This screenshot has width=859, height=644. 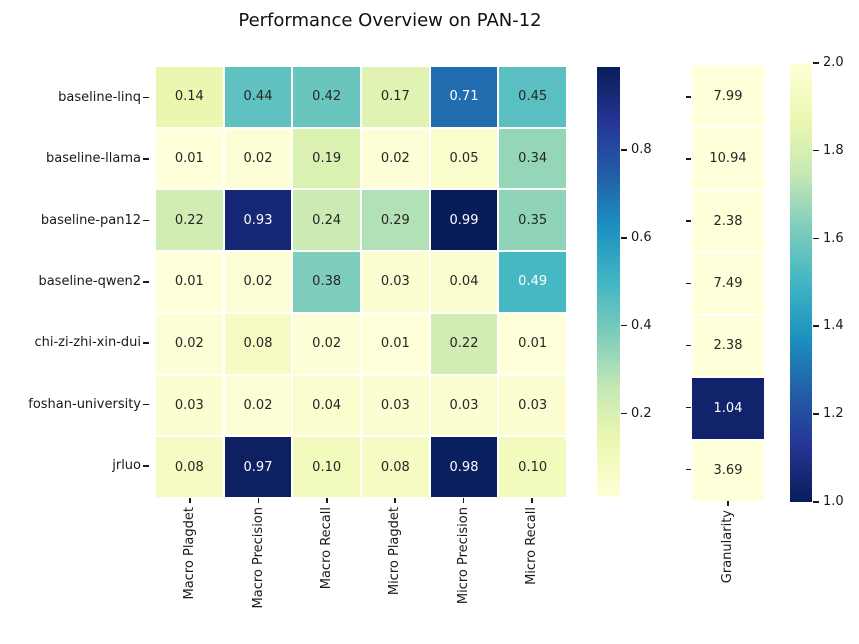 What do you see at coordinates (93, 159) in the screenshot?
I see `row-label: baseline-llama` at bounding box center [93, 159].